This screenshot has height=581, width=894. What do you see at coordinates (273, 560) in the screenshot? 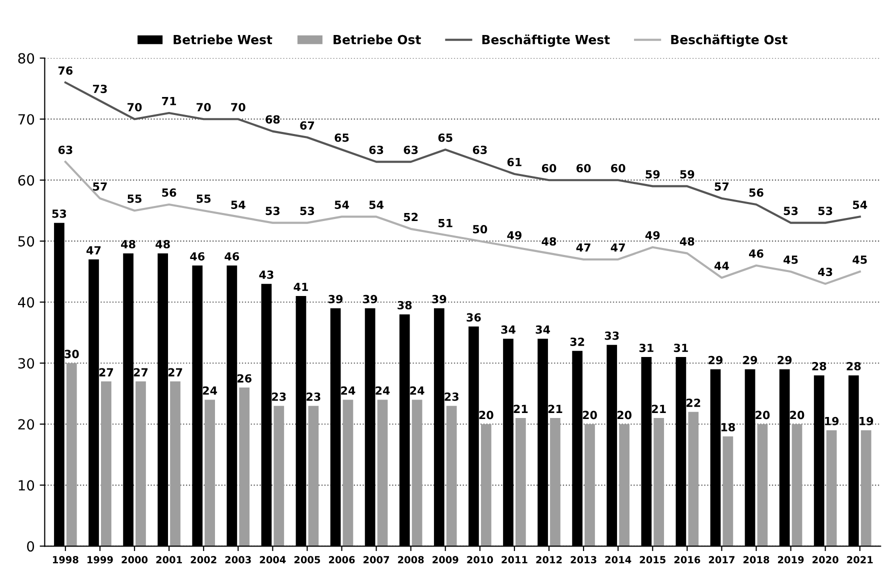
I see `x-tick-label: 2004` at bounding box center [273, 560].